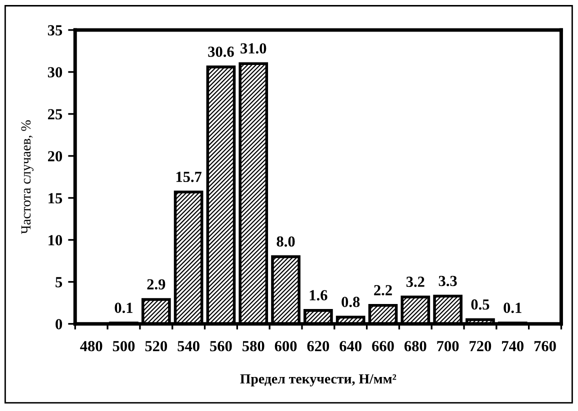 The height and width of the screenshot is (411, 578). Describe the element at coordinates (285, 346) in the screenshot. I see `x-tick-label: 600` at that location.